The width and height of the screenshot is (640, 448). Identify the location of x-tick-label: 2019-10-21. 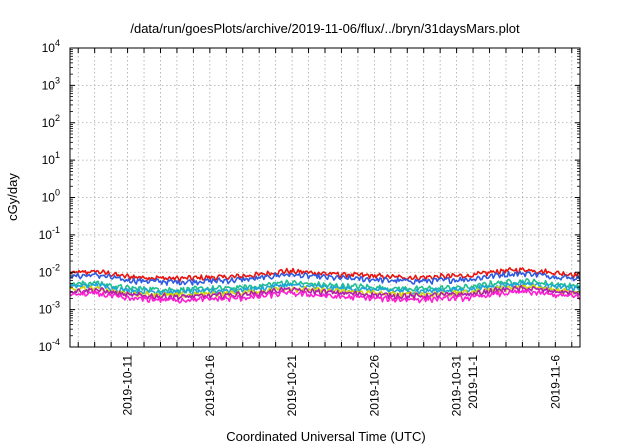
(292, 386).